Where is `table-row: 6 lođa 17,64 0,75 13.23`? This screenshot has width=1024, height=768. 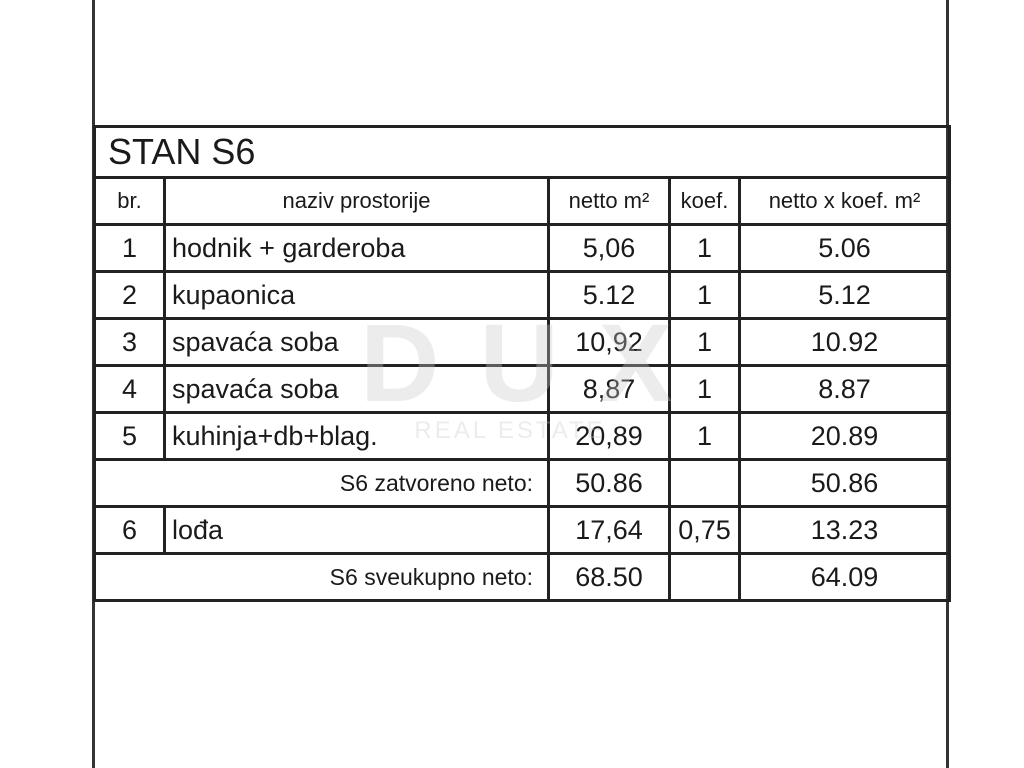
table-row: 6 lođa 17,64 0,75 13.23 is located at coordinates (522, 530).